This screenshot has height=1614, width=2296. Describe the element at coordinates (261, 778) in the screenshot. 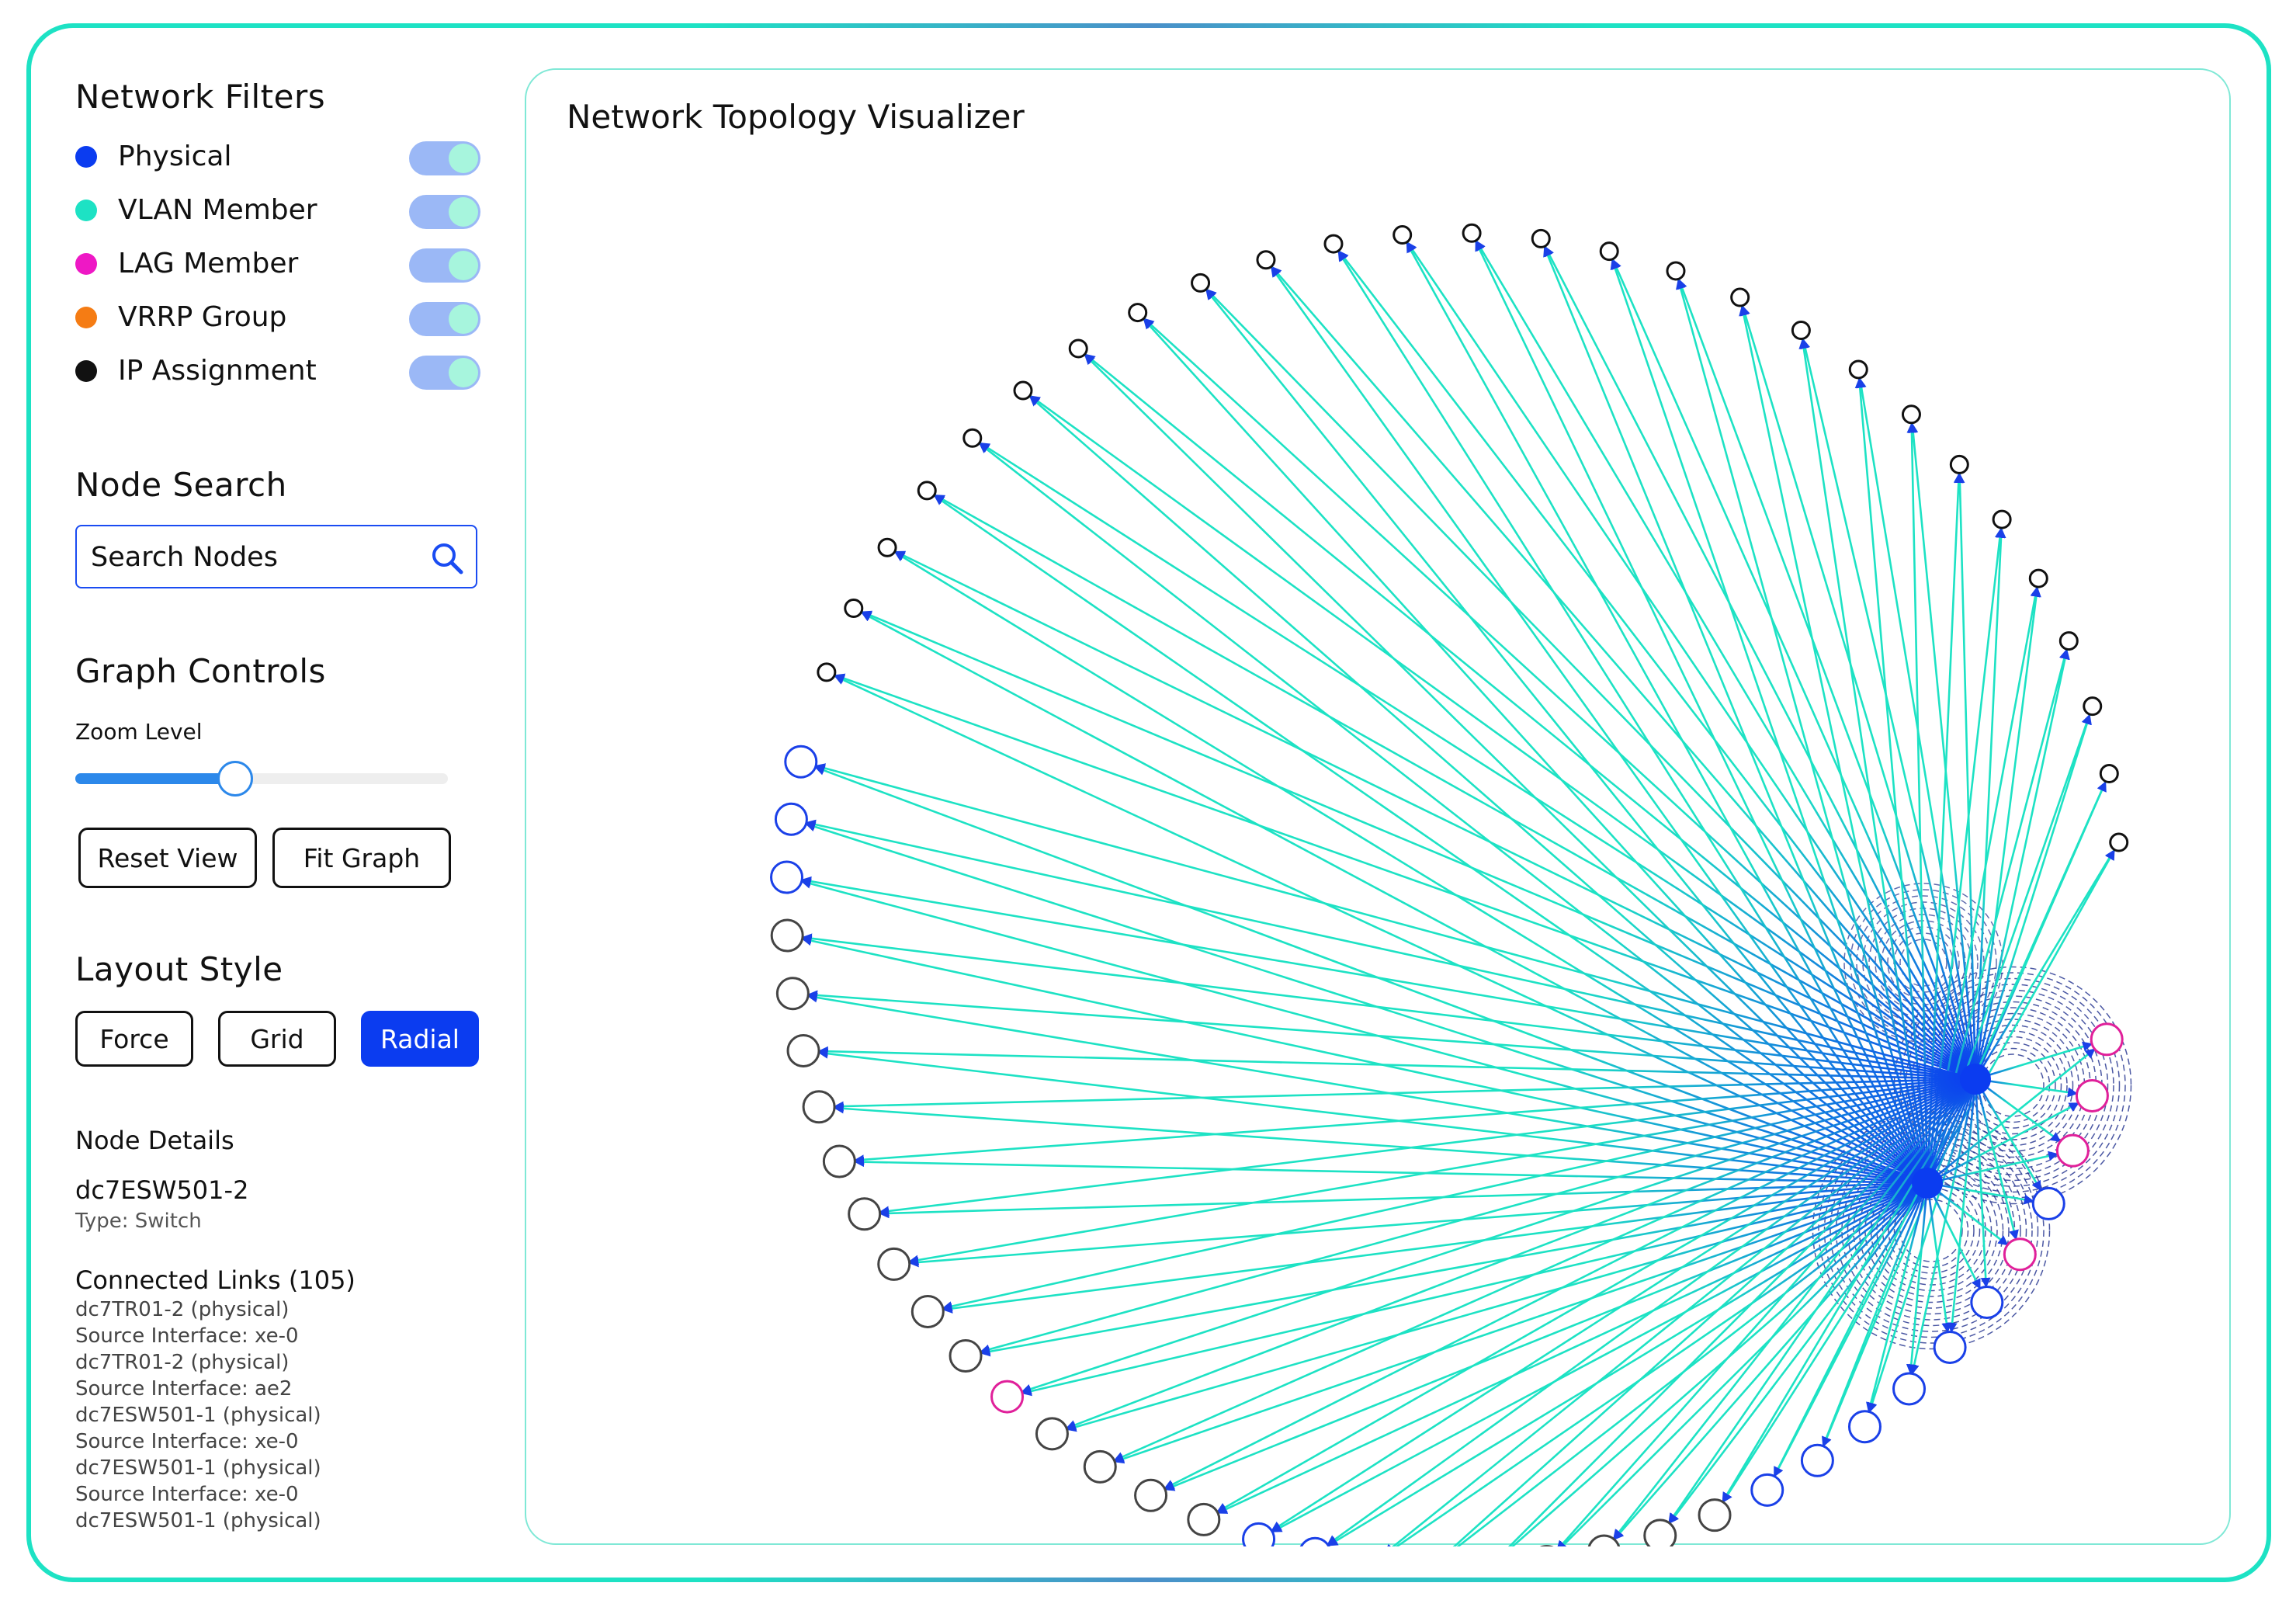

I see `zoom-slider` at that location.